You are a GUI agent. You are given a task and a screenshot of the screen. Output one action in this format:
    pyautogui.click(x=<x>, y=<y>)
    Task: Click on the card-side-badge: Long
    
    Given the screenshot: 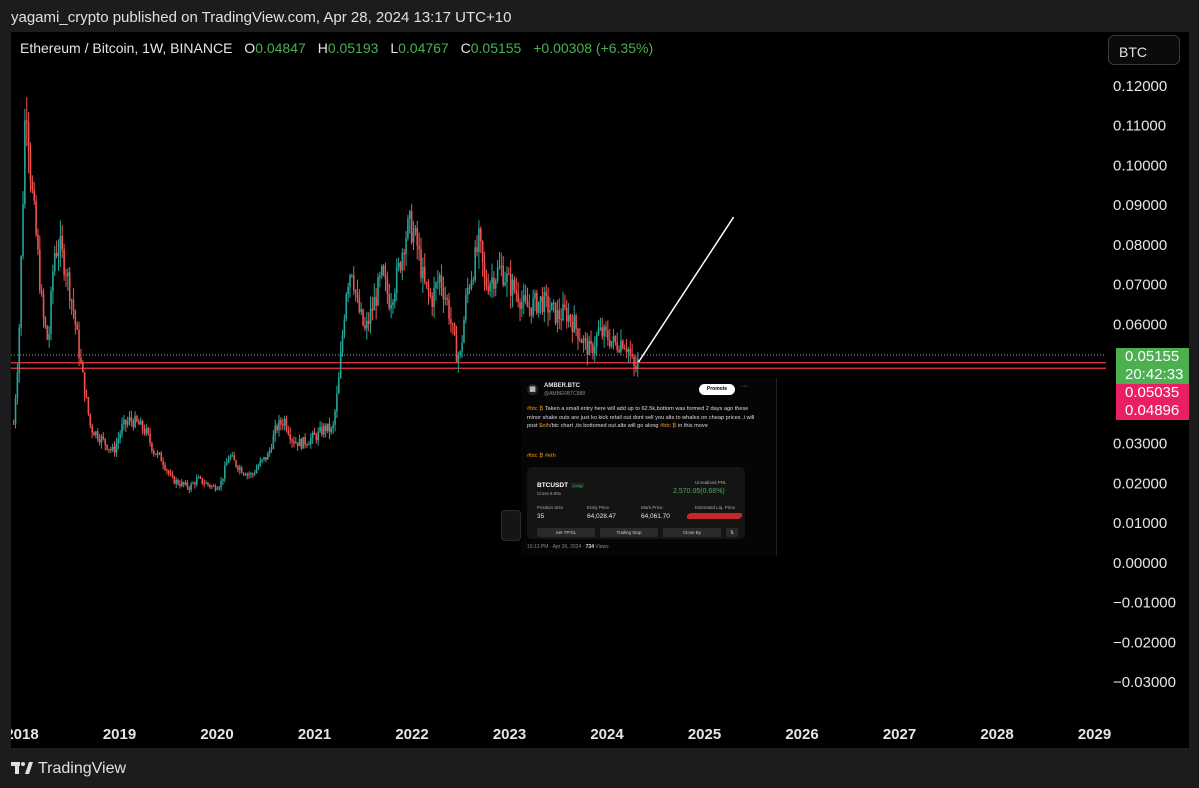 What is the action you would take?
    pyautogui.click(x=577, y=485)
    